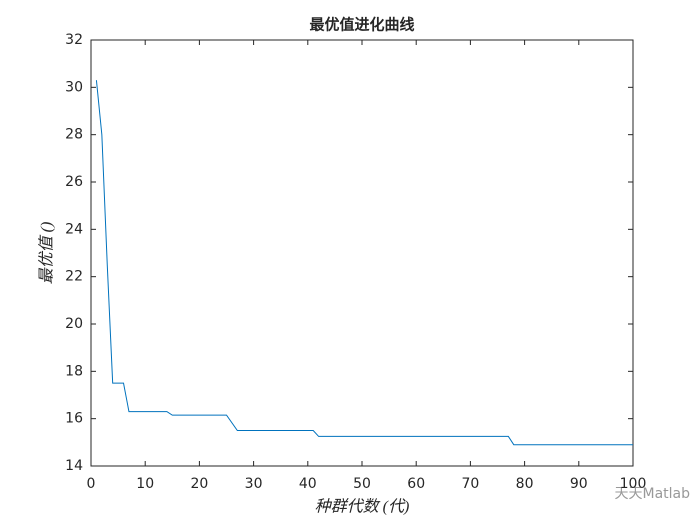 The image size is (700, 525). What do you see at coordinates (362, 507) in the screenshot?
I see `x-axis-label: 种群代数 (代)` at bounding box center [362, 507].